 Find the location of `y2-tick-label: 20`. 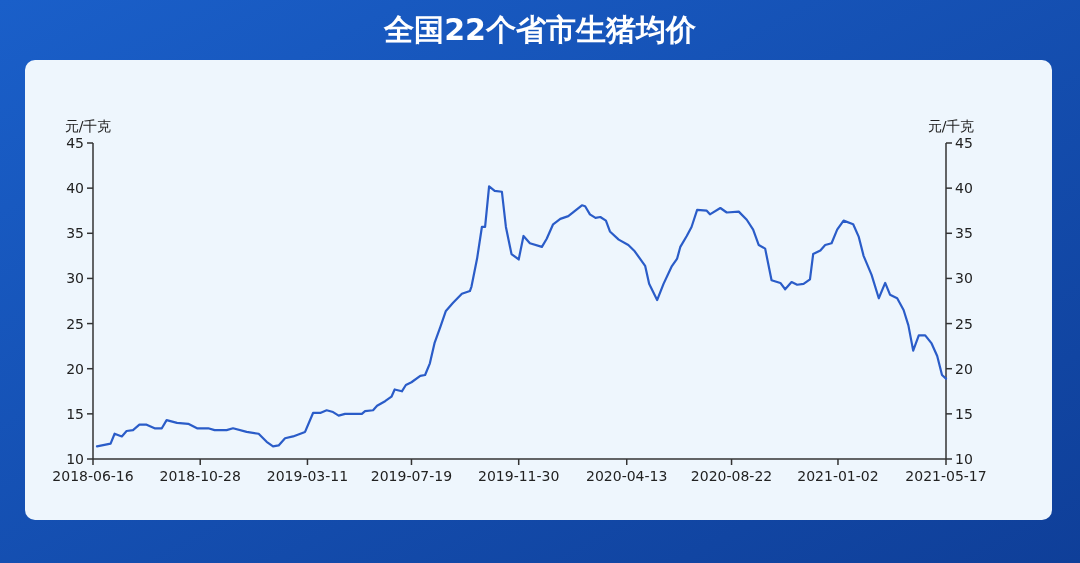

y2-tick-label: 20 is located at coordinates (964, 368).